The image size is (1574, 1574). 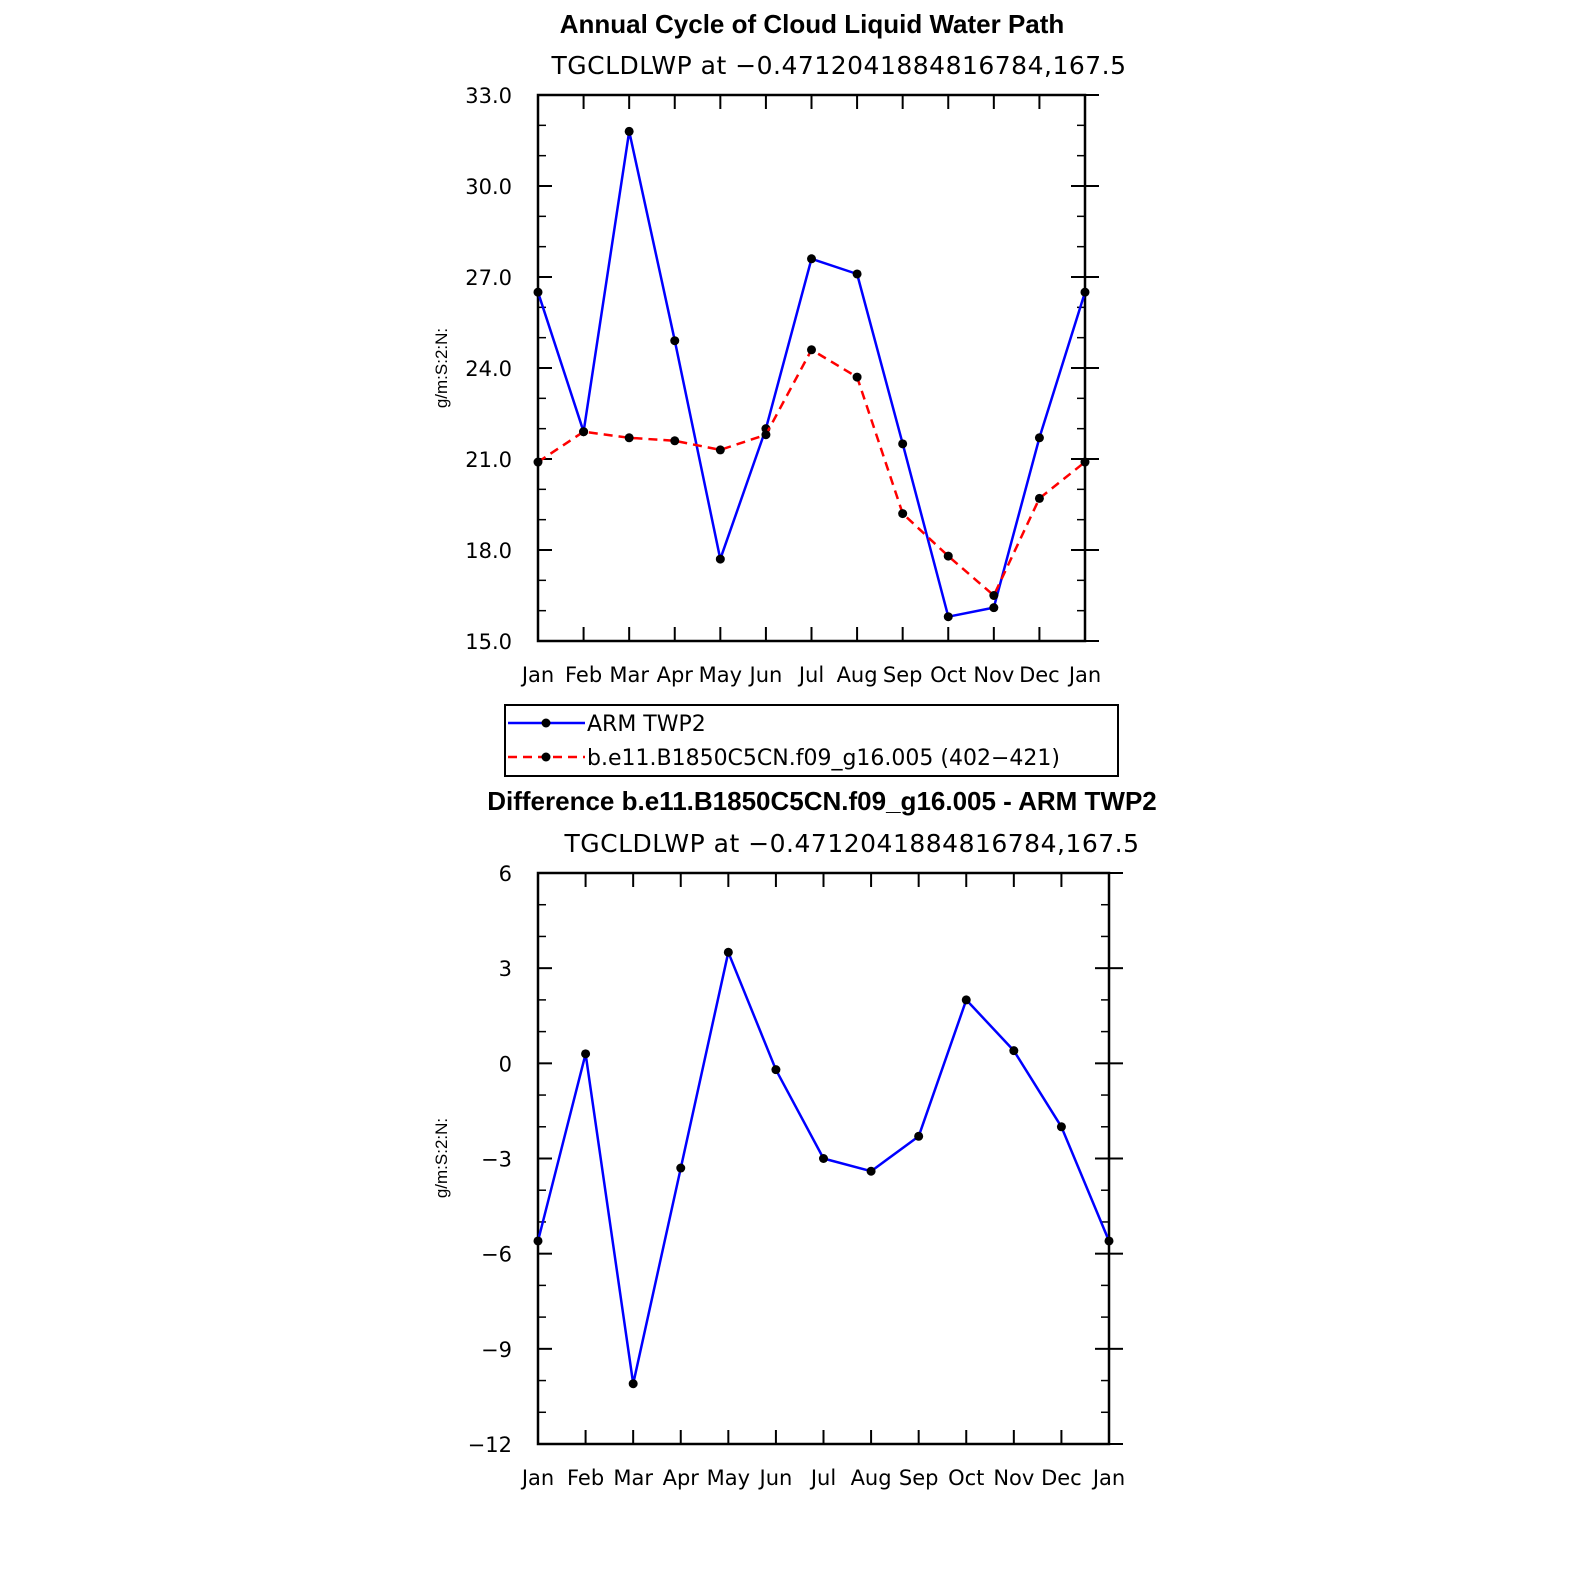 What do you see at coordinates (546, 723) in the screenshot?
I see `legend-marker-arm` at bounding box center [546, 723].